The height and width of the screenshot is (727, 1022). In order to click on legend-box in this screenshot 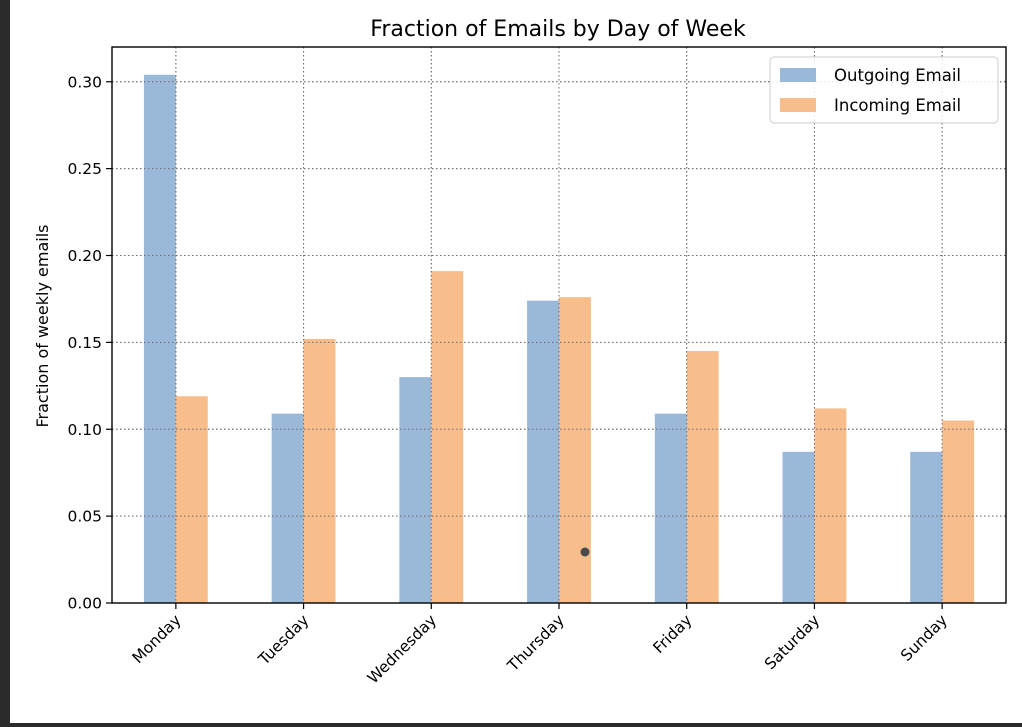, I will do `click(884, 90)`.